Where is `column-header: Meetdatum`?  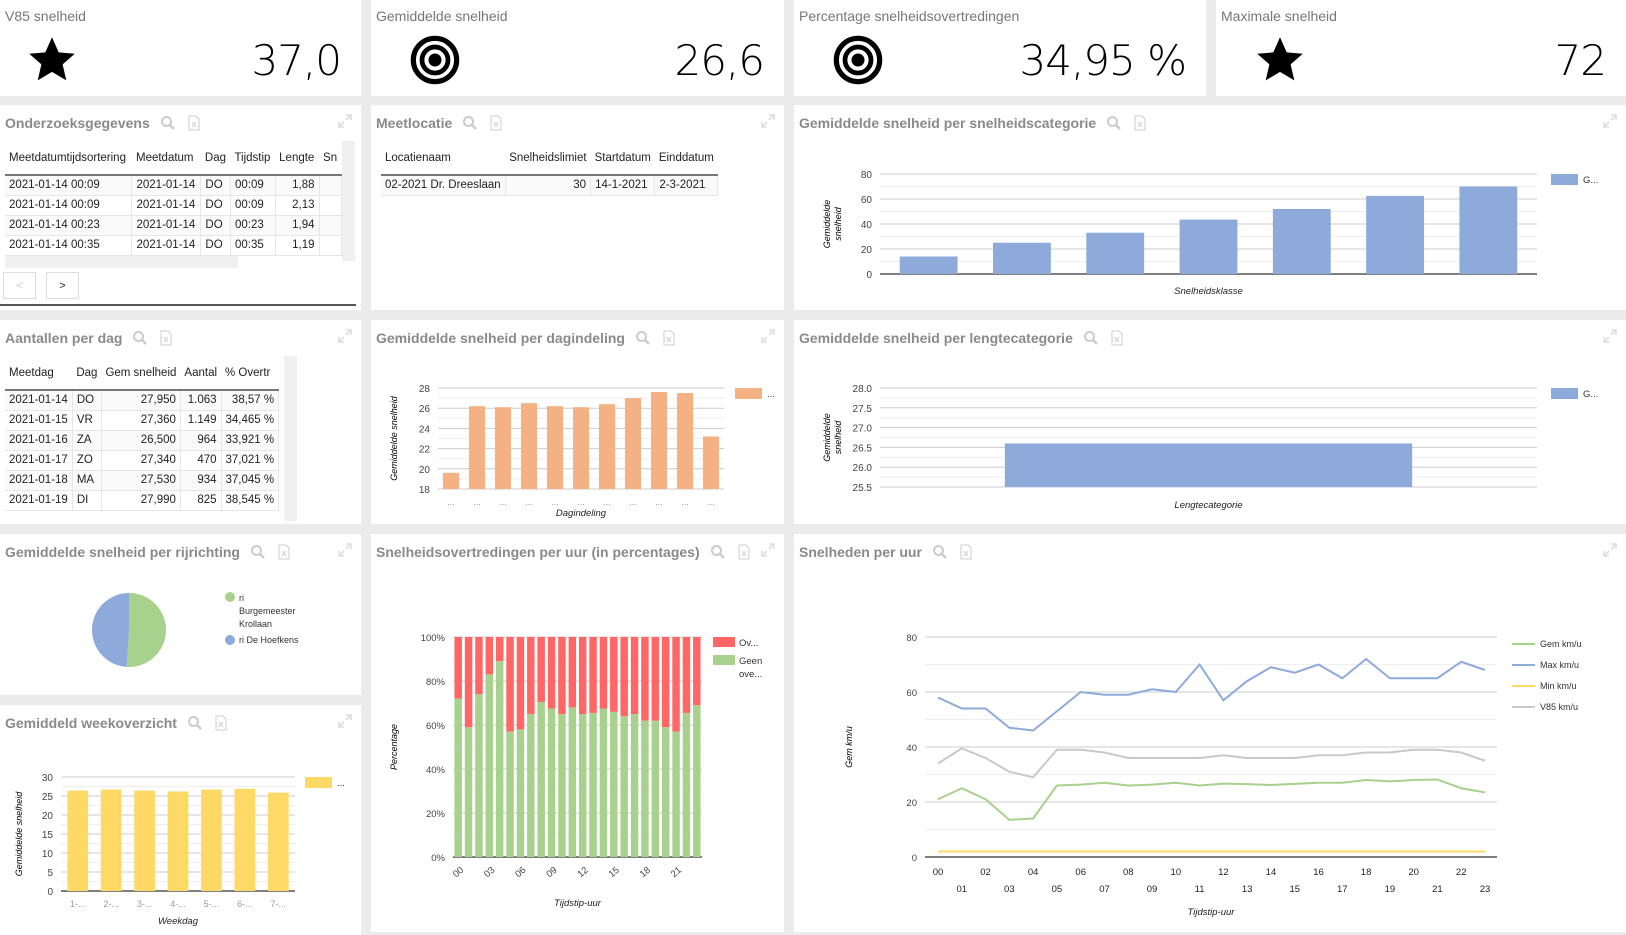 column-header: Meetdatum is located at coordinates (166, 158).